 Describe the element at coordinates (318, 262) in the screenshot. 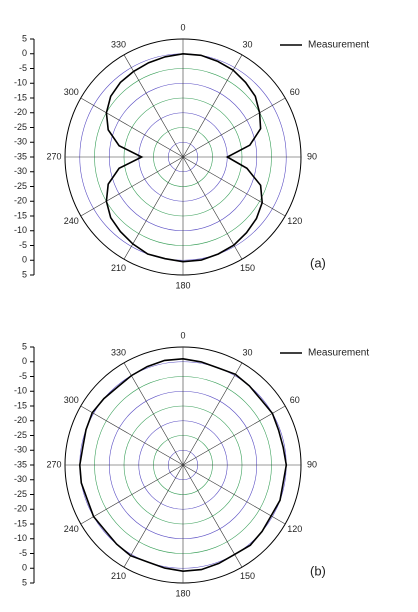

I see `panel-label: (a)` at that location.